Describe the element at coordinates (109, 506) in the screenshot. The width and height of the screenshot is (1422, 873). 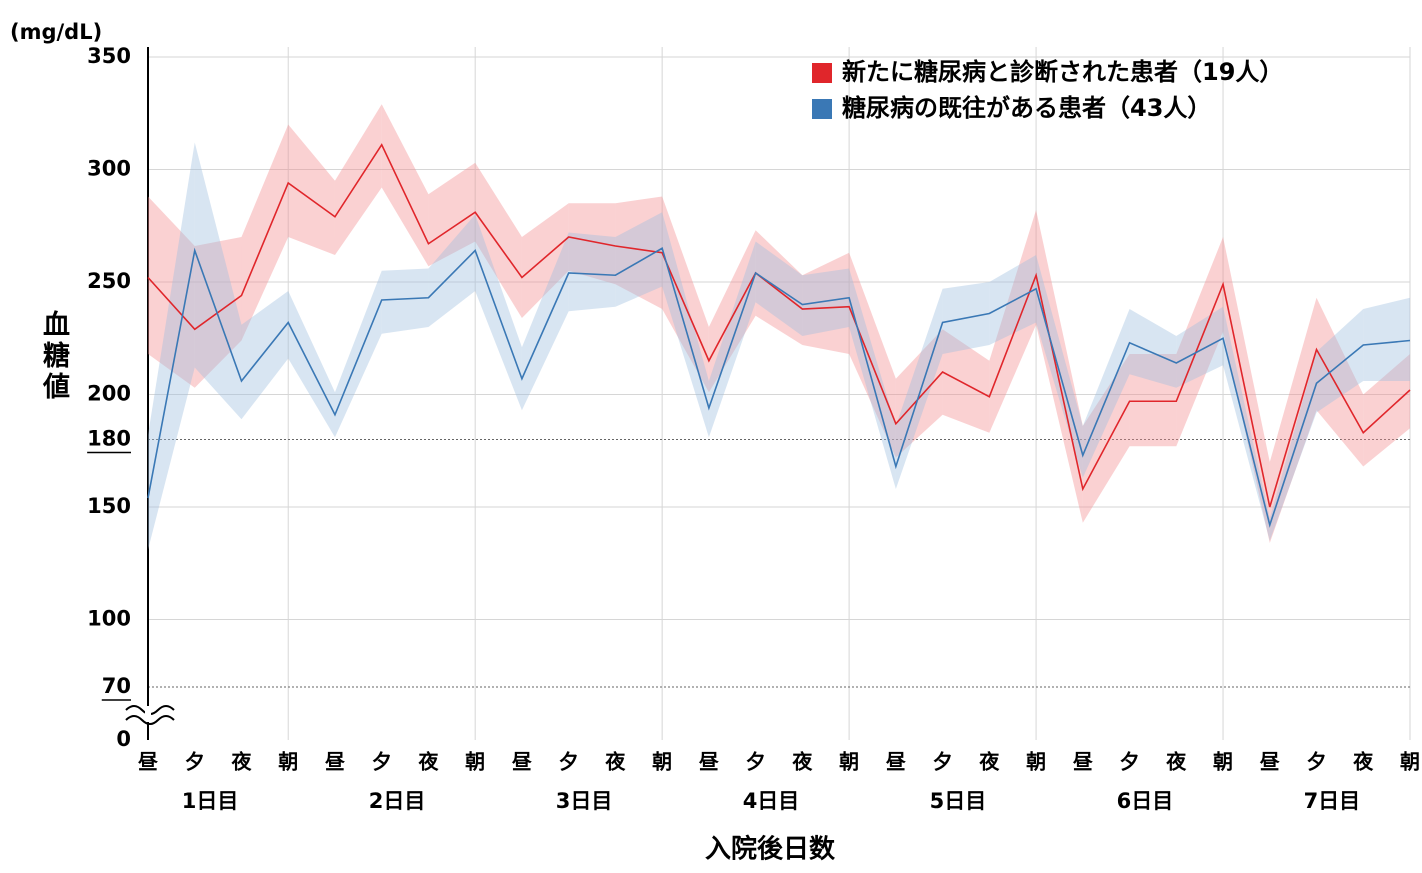
I see `y-tick-label: 150` at that location.